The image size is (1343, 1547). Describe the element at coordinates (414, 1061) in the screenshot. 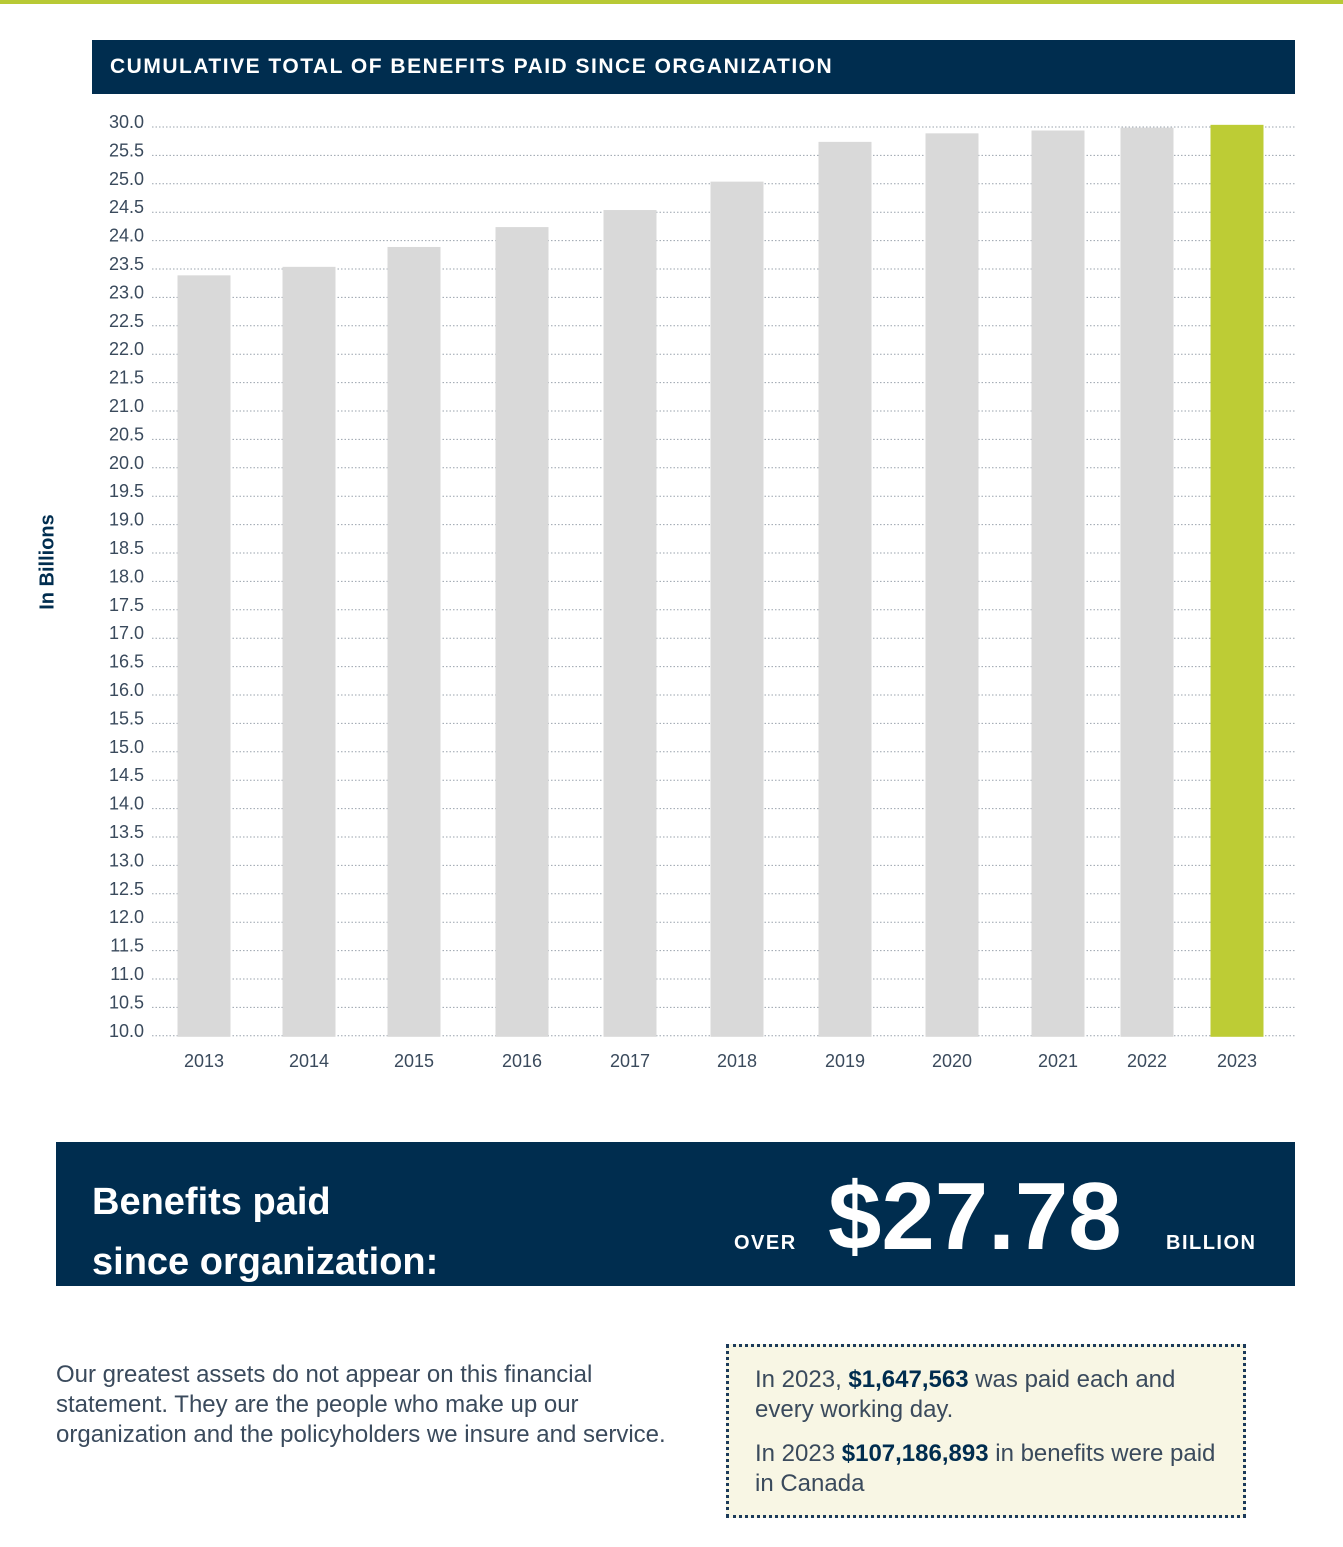

I see `x-tick-label: 2015` at that location.